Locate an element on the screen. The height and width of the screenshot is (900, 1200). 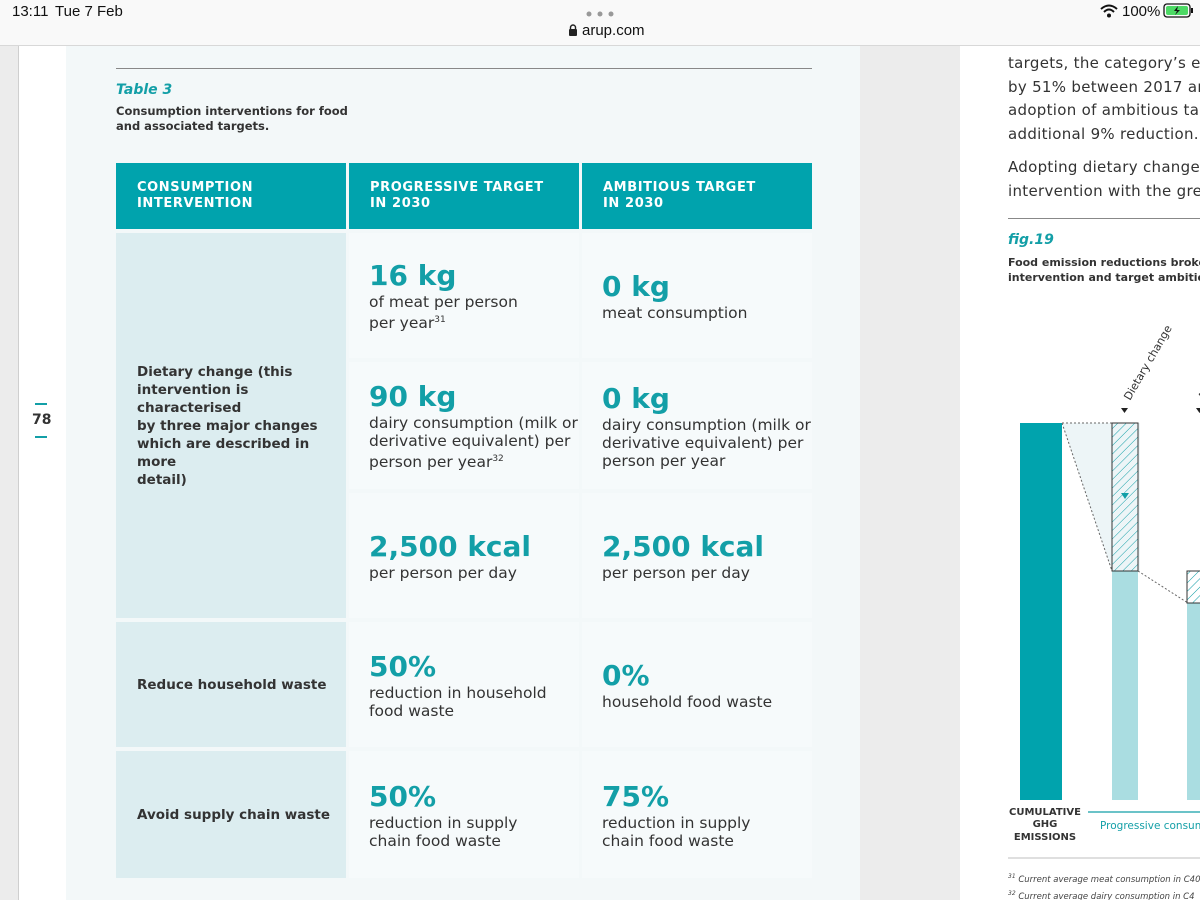
intervention-cell: Avoid supply chain waste is located at coordinates (231, 814).